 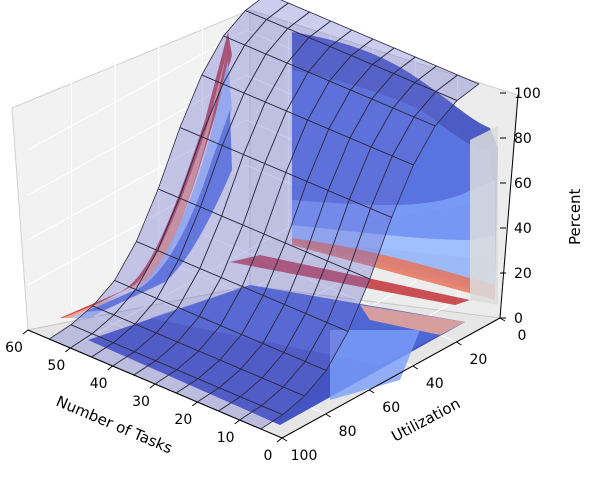 What do you see at coordinates (141, 402) in the screenshot?
I see `x-tick-label: 30` at bounding box center [141, 402].